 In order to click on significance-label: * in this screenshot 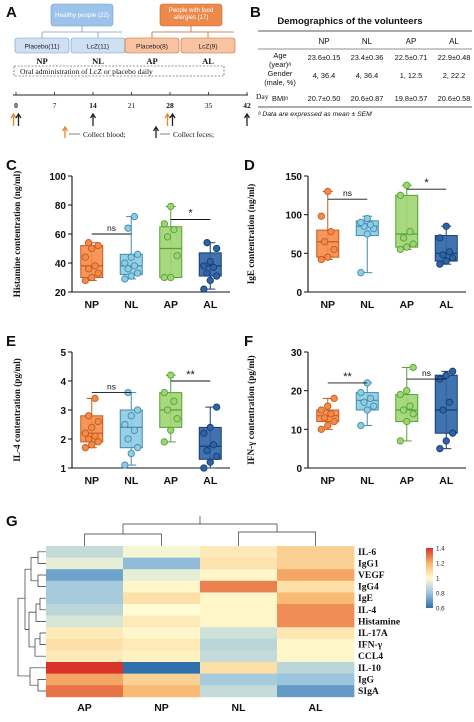, I will do `click(190, 214)`.